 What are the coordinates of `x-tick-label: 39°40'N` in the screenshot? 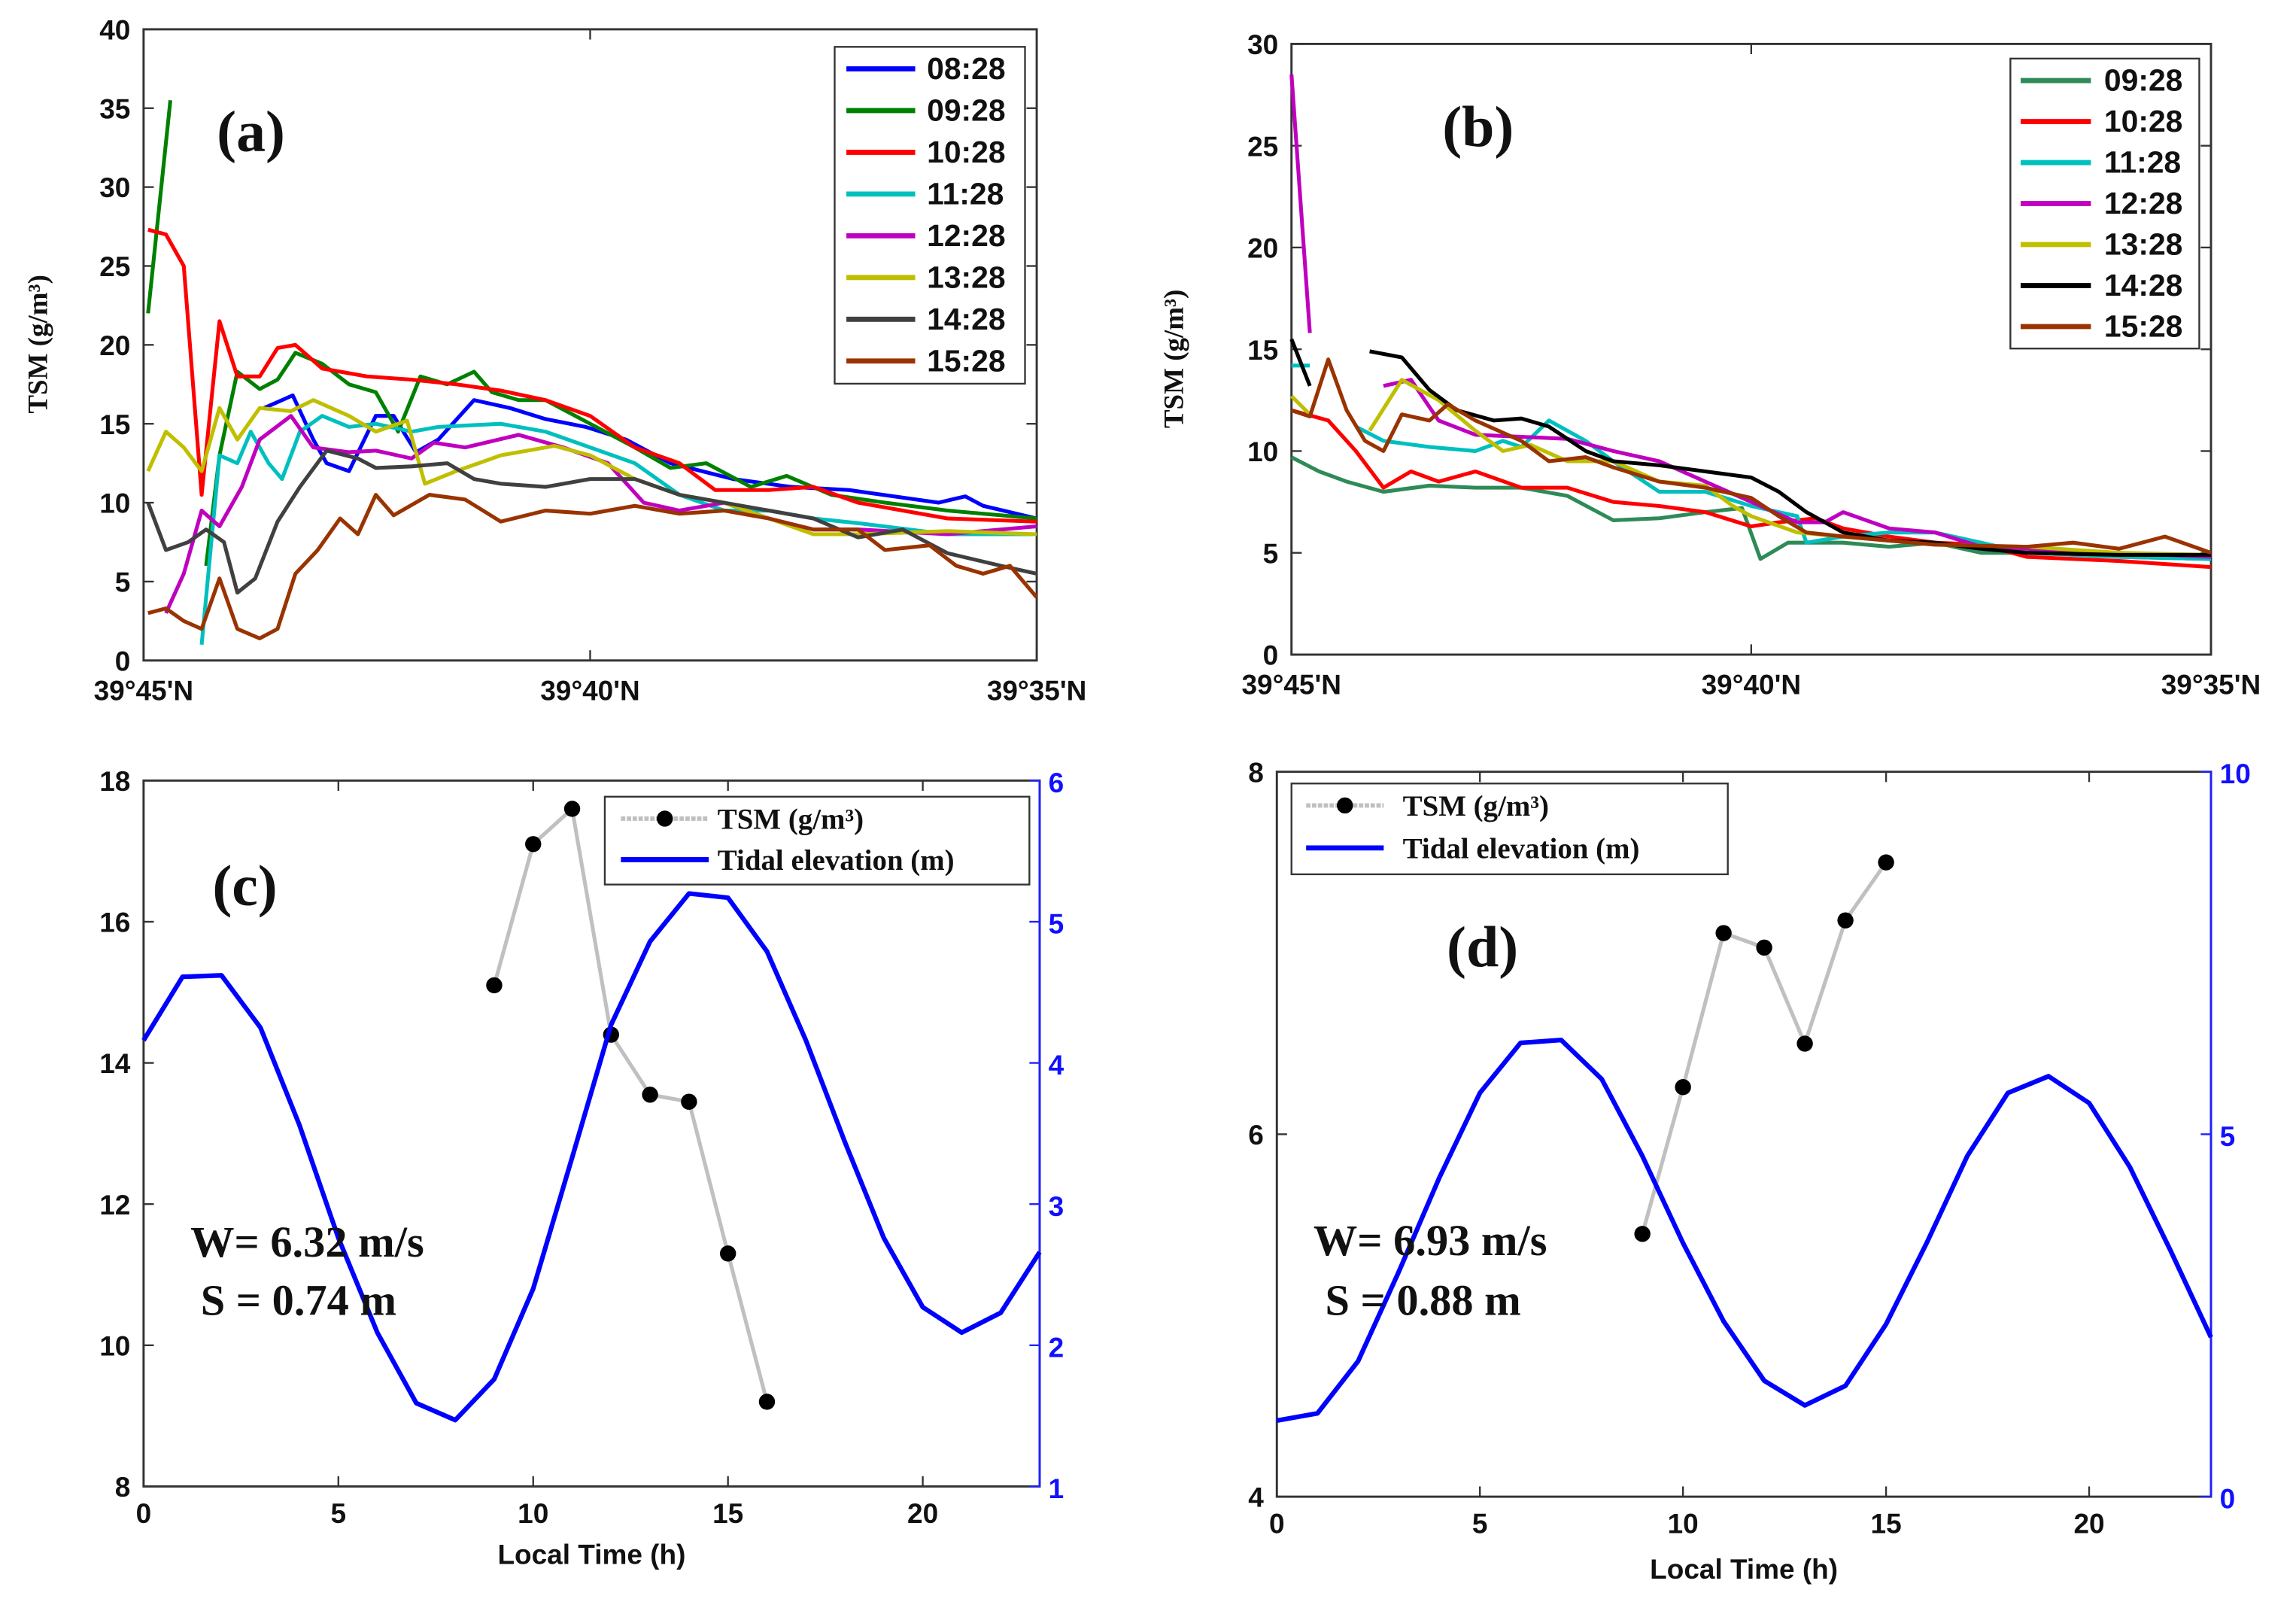 It's located at (1752, 686).